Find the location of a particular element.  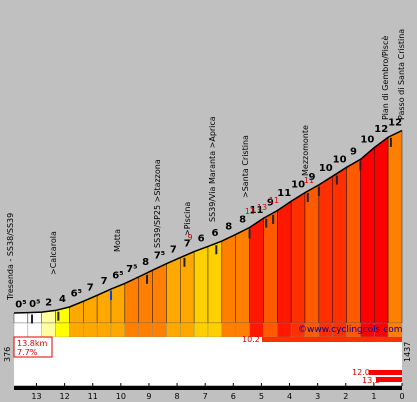

gradient-label: 8 is located at coordinates (228, 226).